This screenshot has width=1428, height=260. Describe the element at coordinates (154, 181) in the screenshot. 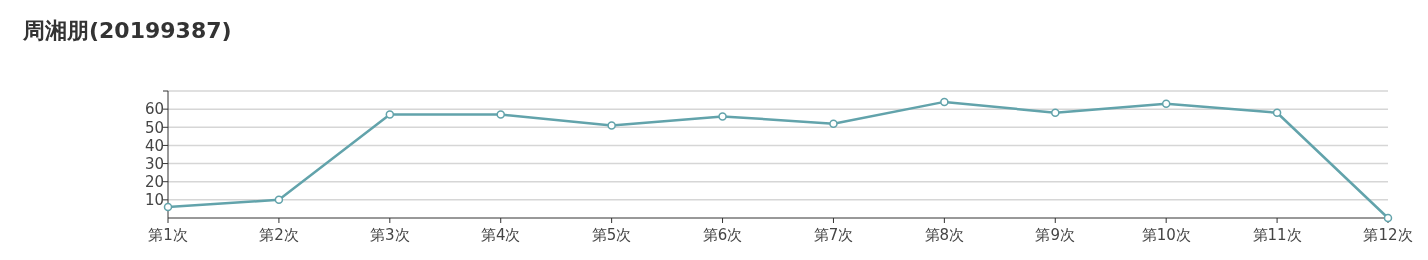

I see `y-tick-label: 20` at that location.